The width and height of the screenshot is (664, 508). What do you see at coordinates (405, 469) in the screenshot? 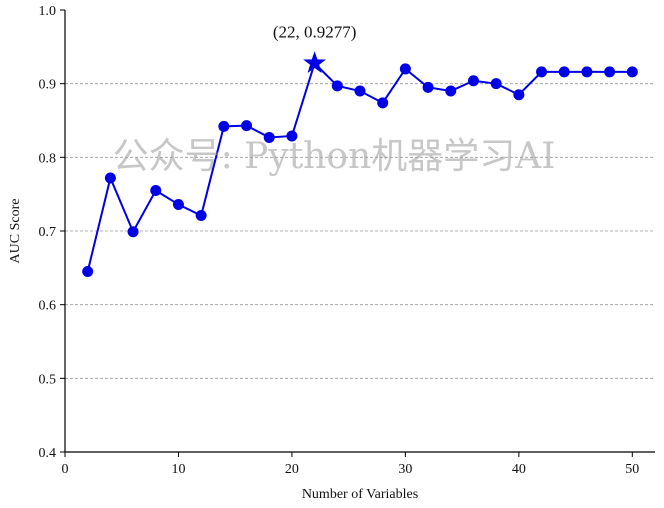
I see `x-tick-label: 30` at bounding box center [405, 469].